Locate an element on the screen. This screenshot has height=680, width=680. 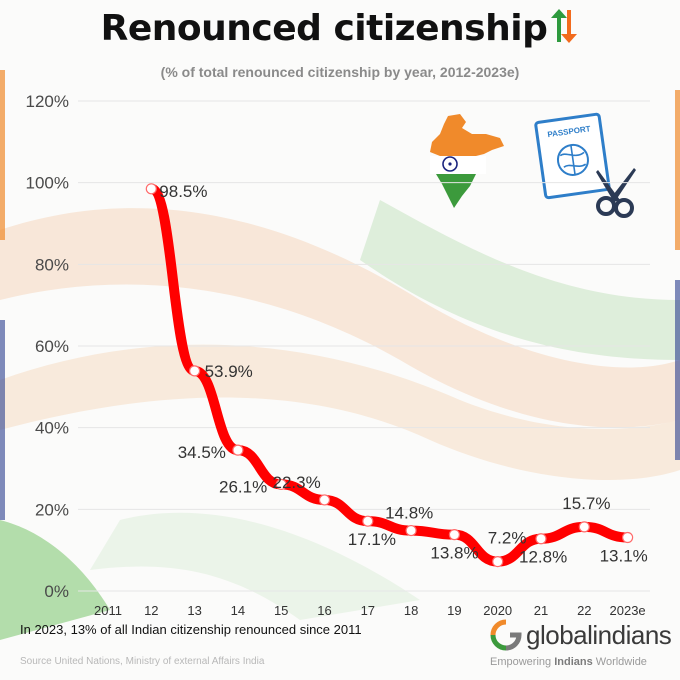
y-tick-label: 20% is located at coordinates (52, 509).